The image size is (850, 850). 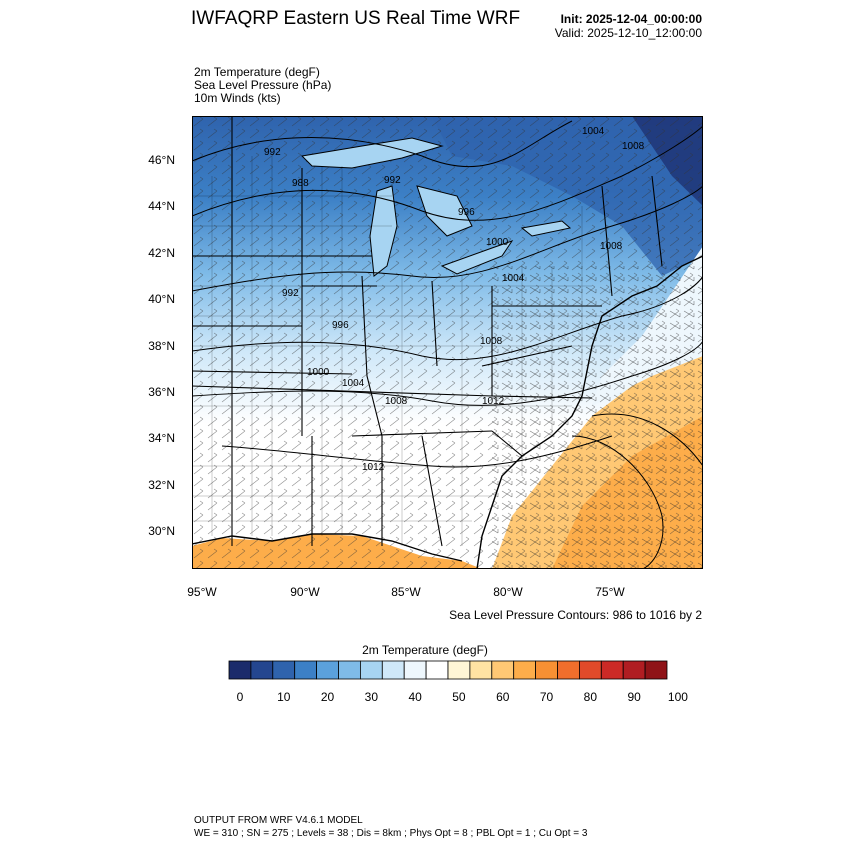 What do you see at coordinates (161, 531) in the screenshot?
I see `lat-label: 30°N` at bounding box center [161, 531].